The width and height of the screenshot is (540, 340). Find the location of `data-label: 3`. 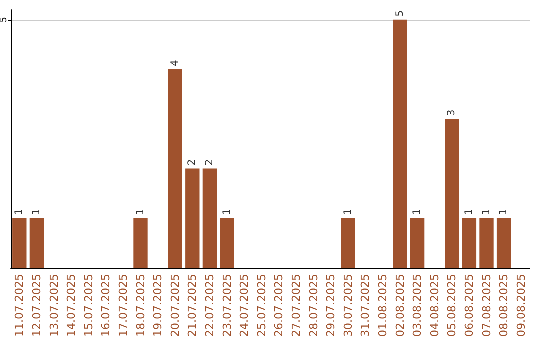

data-label: 3 is located at coordinates (452, 113).